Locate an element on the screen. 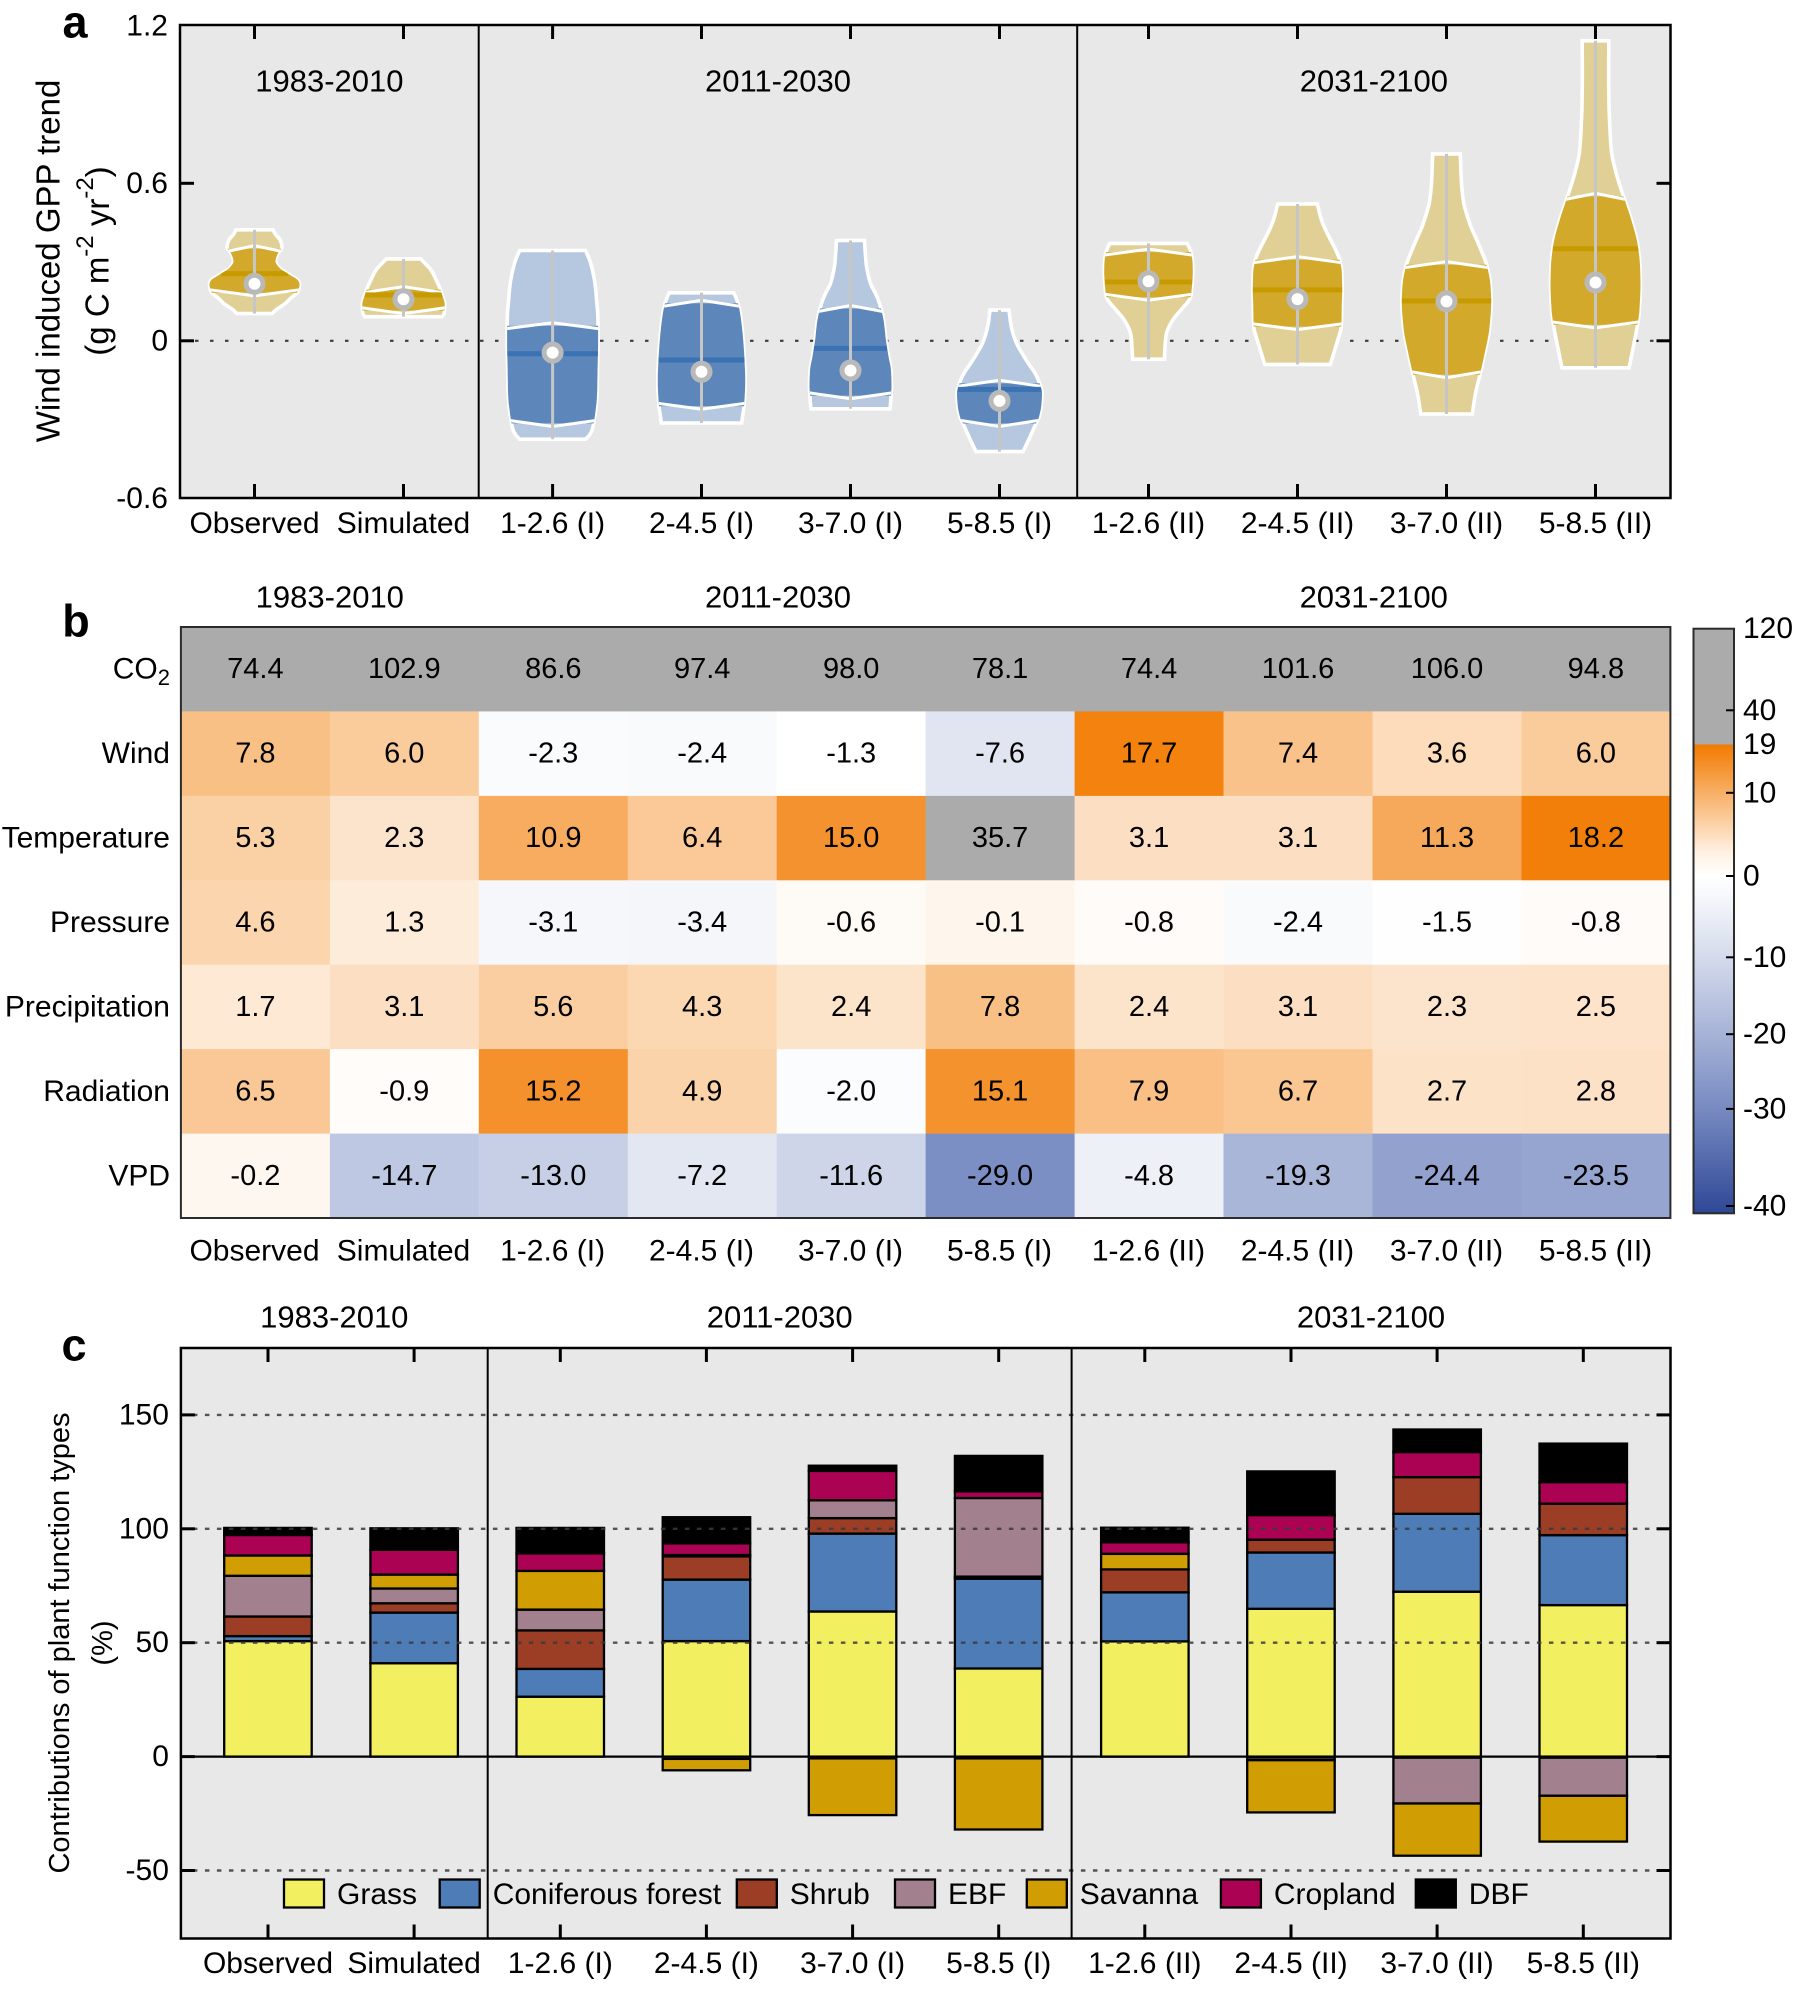 The width and height of the screenshot is (1803, 1991). svg-text: -0.1 is located at coordinates (1000, 923).